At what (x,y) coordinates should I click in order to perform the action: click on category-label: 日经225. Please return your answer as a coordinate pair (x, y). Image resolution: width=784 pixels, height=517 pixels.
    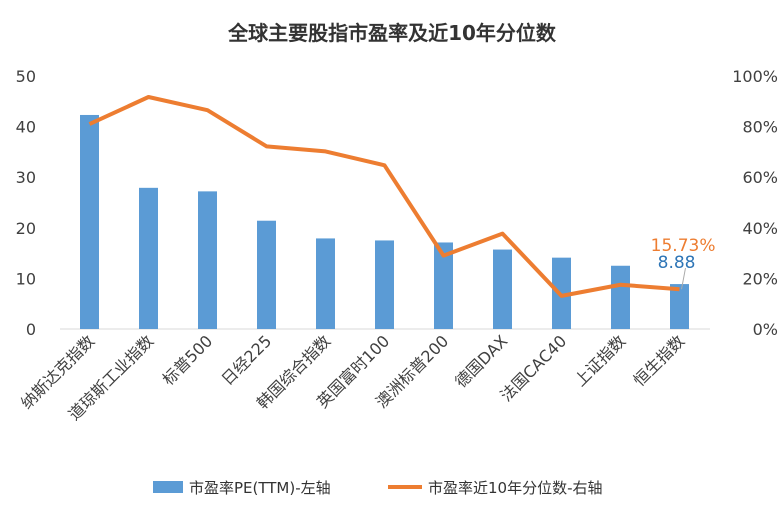
    Looking at the image, I should click on (247, 360).